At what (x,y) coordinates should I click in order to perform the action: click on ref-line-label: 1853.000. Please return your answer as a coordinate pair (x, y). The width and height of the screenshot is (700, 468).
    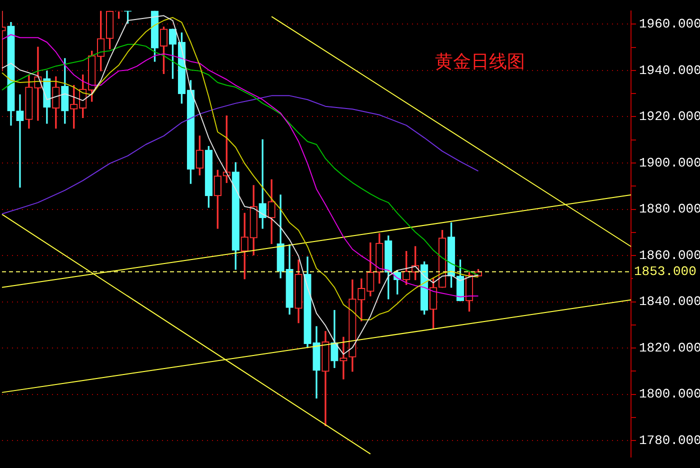
    Looking at the image, I should click on (665, 272).